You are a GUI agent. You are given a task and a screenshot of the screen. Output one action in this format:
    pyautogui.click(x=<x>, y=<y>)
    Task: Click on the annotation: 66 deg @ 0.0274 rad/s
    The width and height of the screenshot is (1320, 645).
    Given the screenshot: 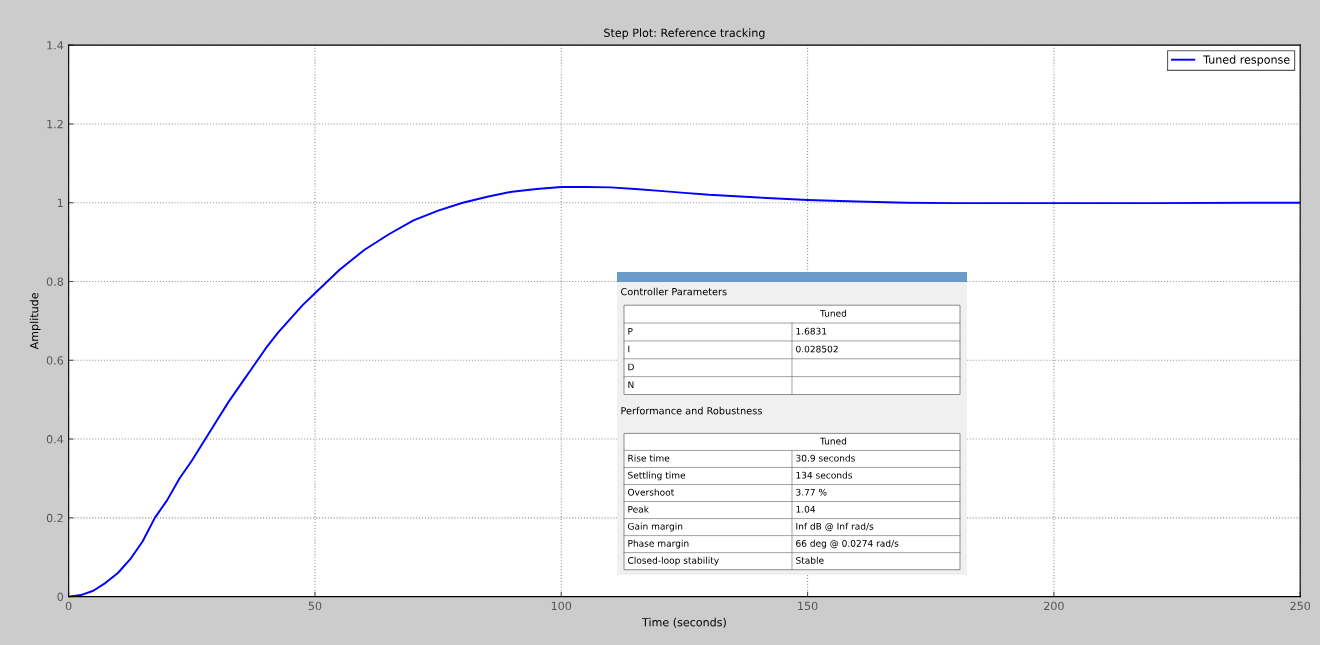 What is the action you would take?
    pyautogui.click(x=847, y=544)
    